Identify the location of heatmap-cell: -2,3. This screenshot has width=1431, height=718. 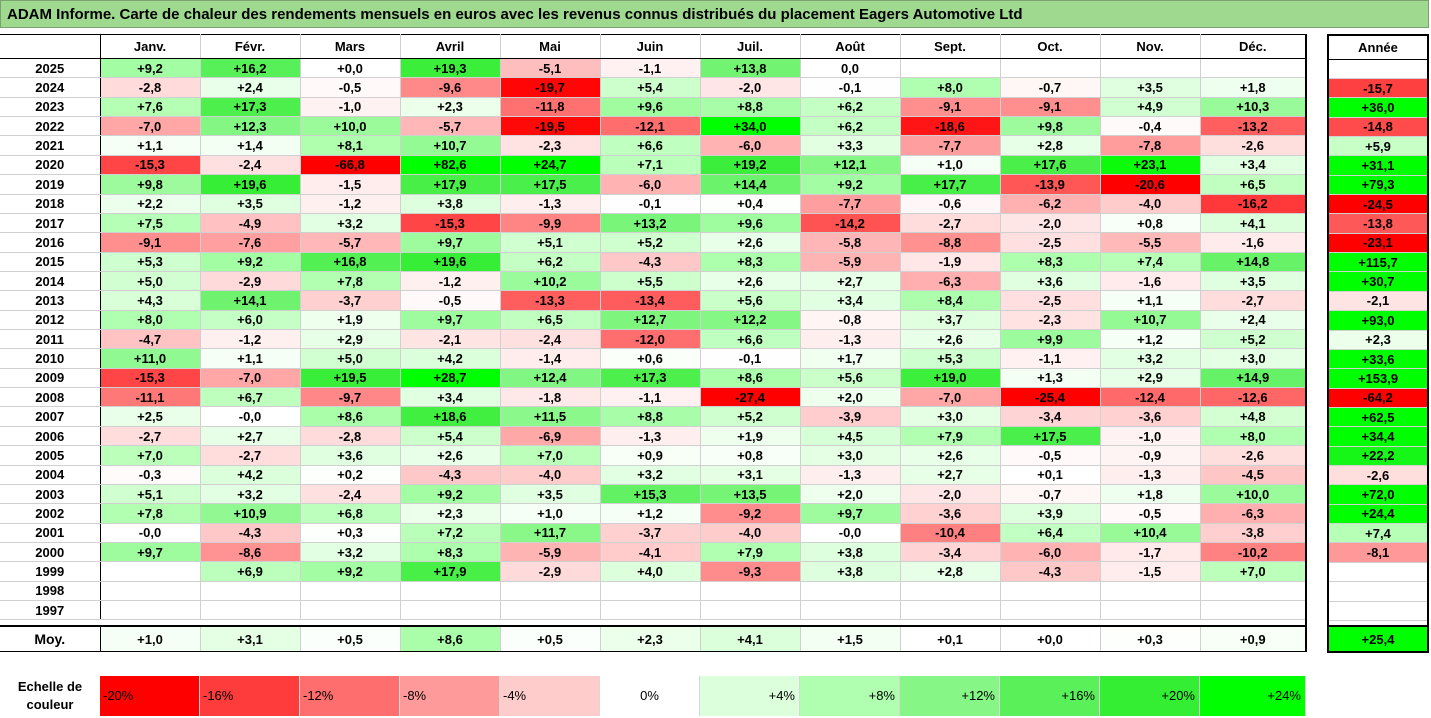
(1050, 320).